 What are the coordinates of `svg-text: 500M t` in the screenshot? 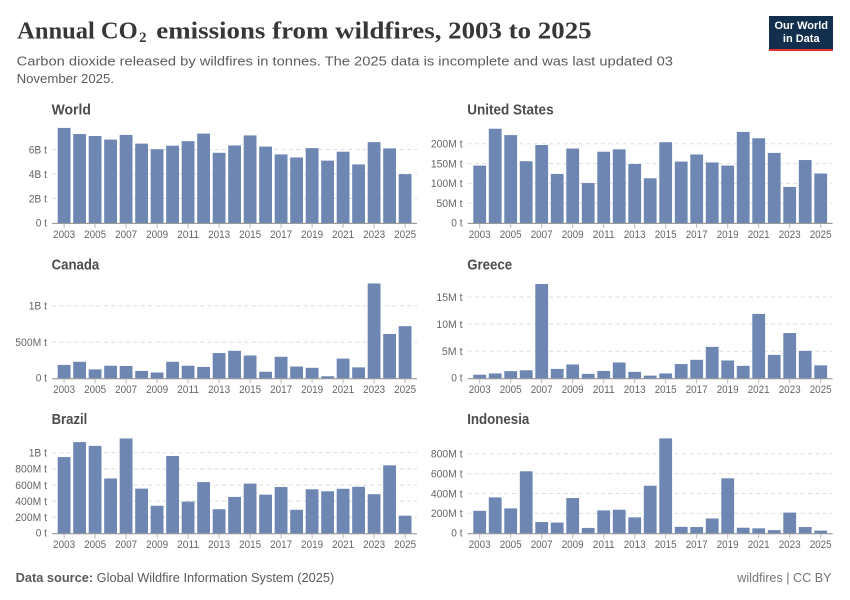 It's located at (31, 343).